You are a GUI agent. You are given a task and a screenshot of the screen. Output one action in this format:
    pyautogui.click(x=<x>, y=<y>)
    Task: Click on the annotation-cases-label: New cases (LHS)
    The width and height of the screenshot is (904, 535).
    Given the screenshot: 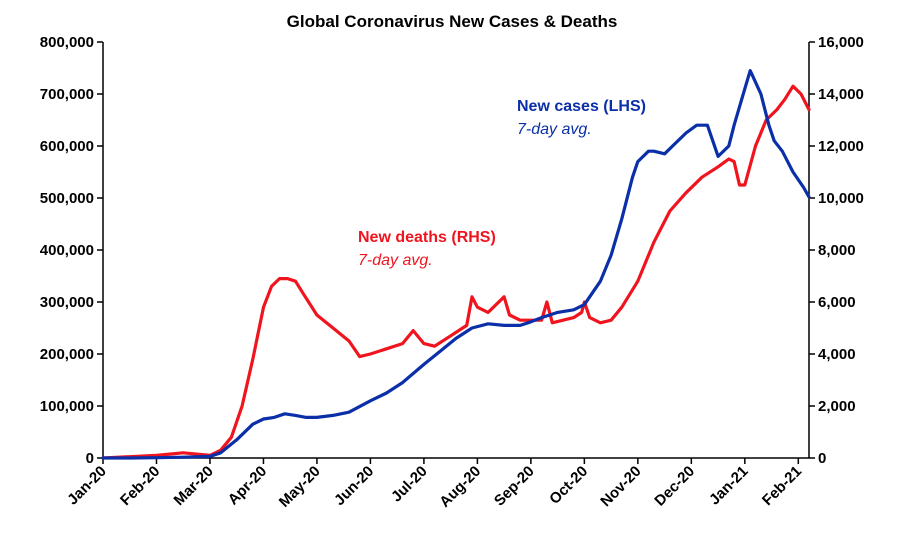 What is the action you would take?
    pyautogui.click(x=581, y=106)
    